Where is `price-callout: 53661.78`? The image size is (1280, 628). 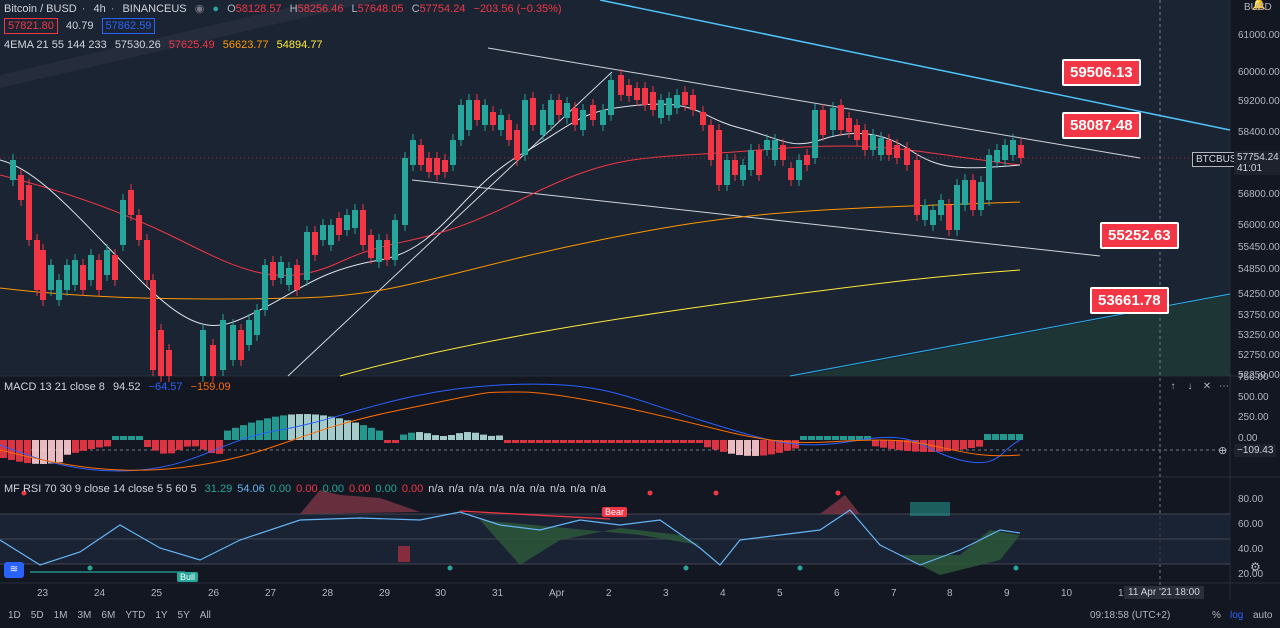 price-callout: 53661.78 is located at coordinates (1129, 300).